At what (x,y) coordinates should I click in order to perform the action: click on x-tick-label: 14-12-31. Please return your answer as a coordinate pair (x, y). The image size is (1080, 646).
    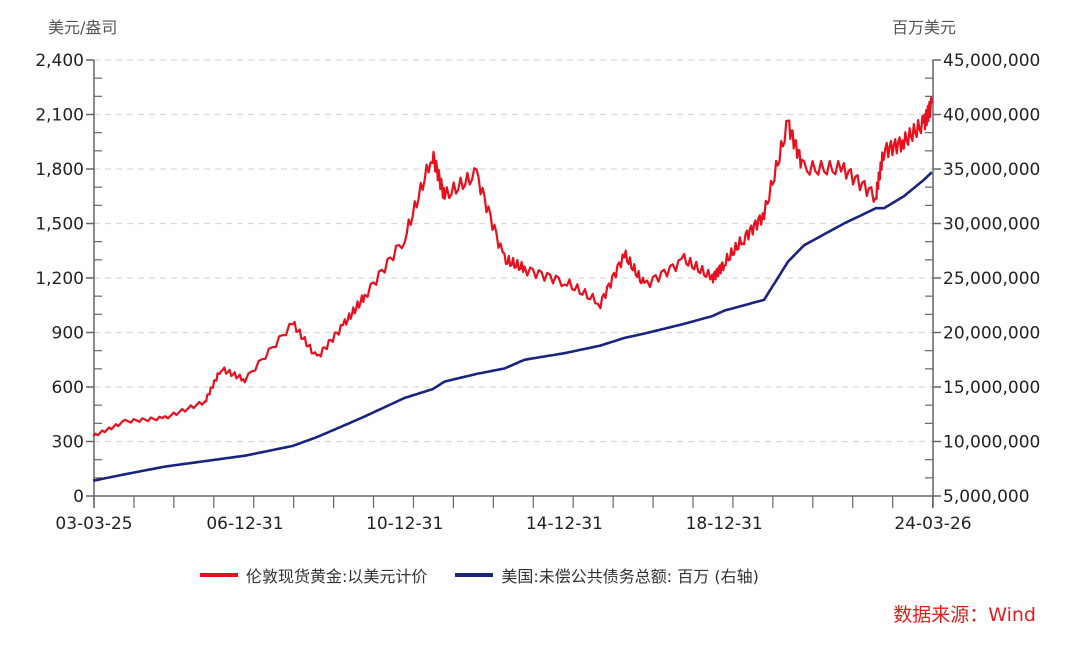
    Looking at the image, I should click on (564, 524).